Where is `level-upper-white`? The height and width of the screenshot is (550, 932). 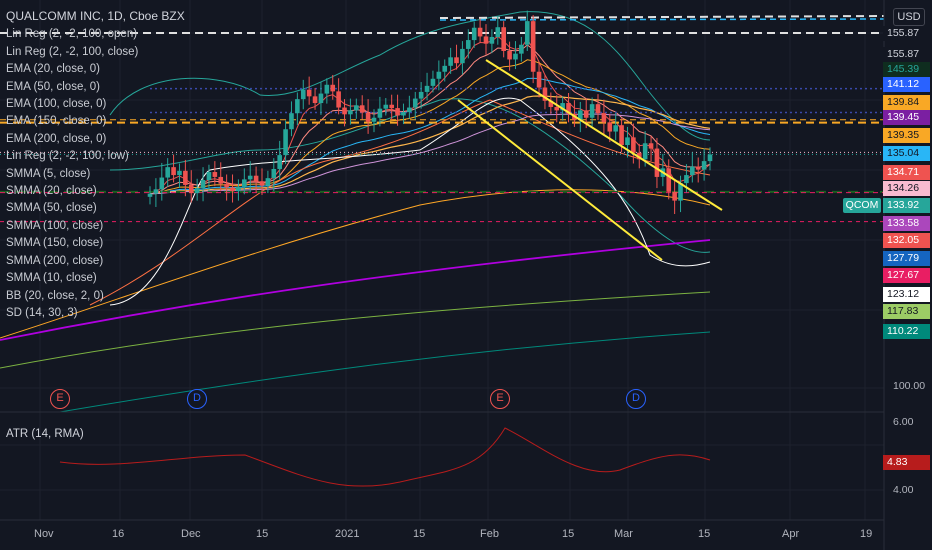
level-upper-white is located at coordinates (662, 17).